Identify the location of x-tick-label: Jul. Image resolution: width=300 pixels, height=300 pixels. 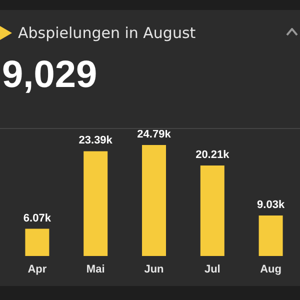
(212, 270).